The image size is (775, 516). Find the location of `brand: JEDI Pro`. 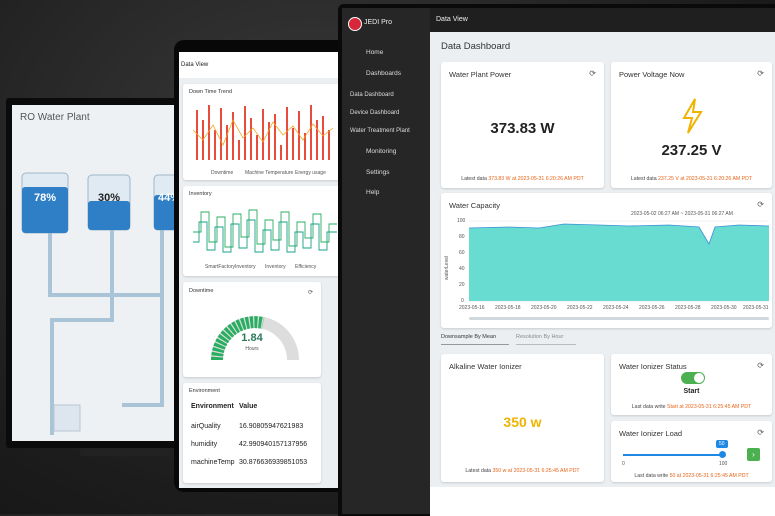

brand: JEDI Pro is located at coordinates (378, 22).